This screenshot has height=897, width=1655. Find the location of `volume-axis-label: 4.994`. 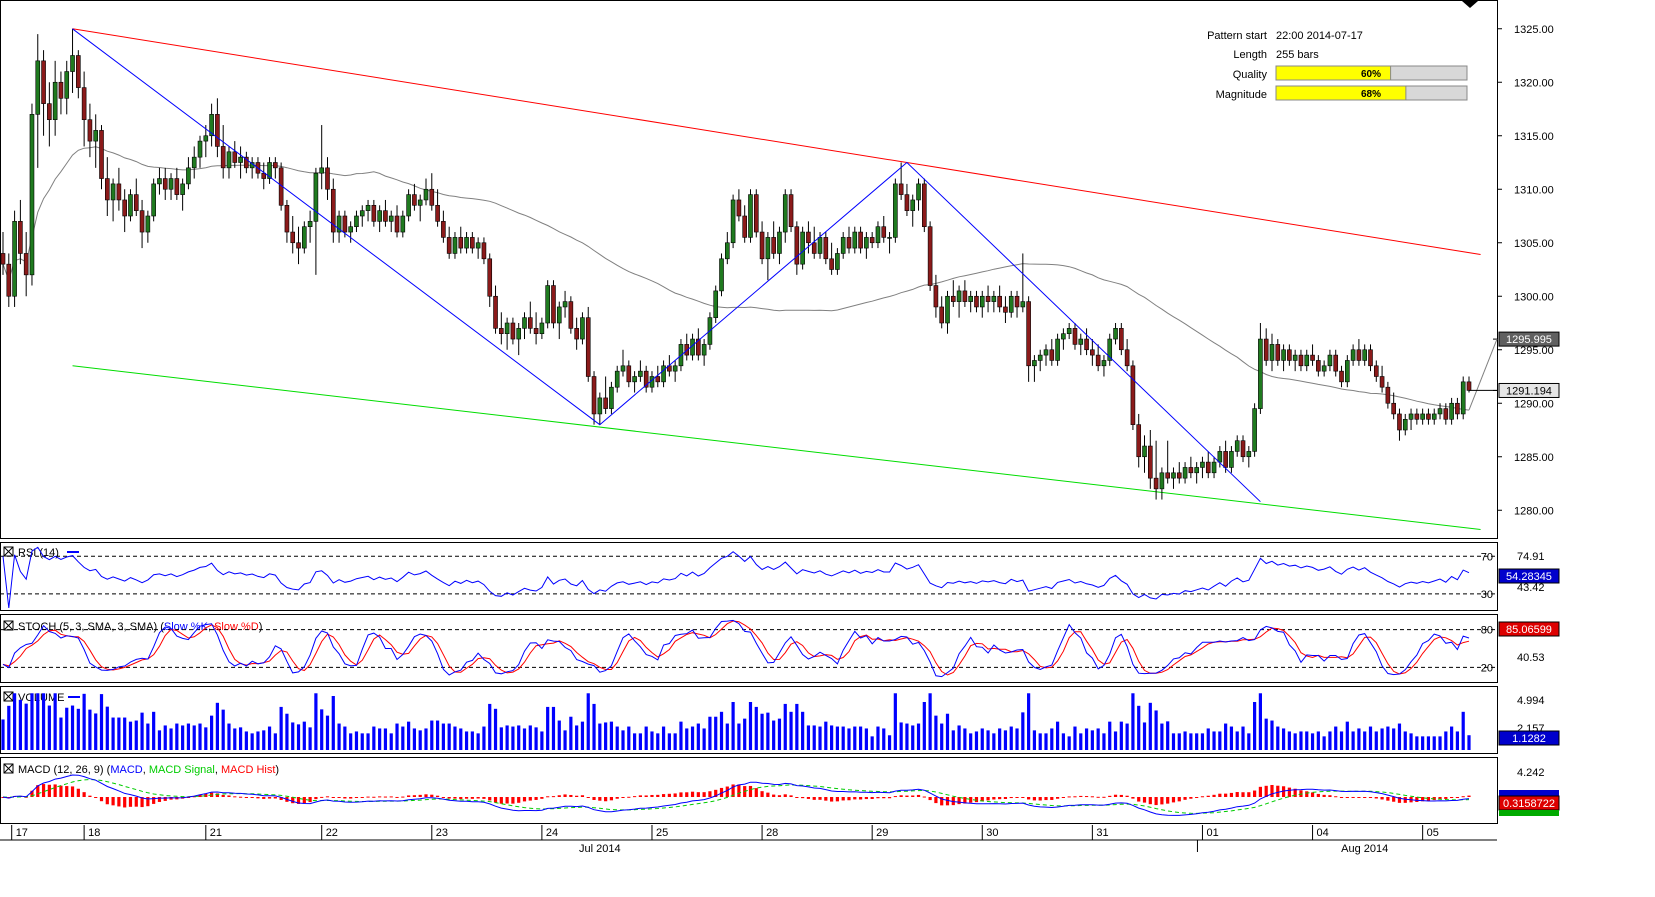

volume-axis-label: 4.994 is located at coordinates (1531, 701).